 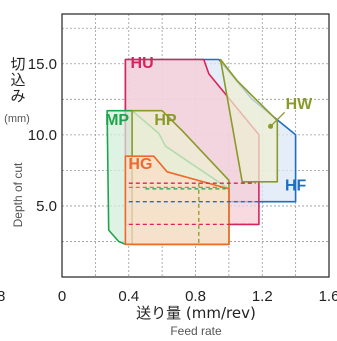 I want to click on y-tick-label: 10.0, so click(x=42, y=135).